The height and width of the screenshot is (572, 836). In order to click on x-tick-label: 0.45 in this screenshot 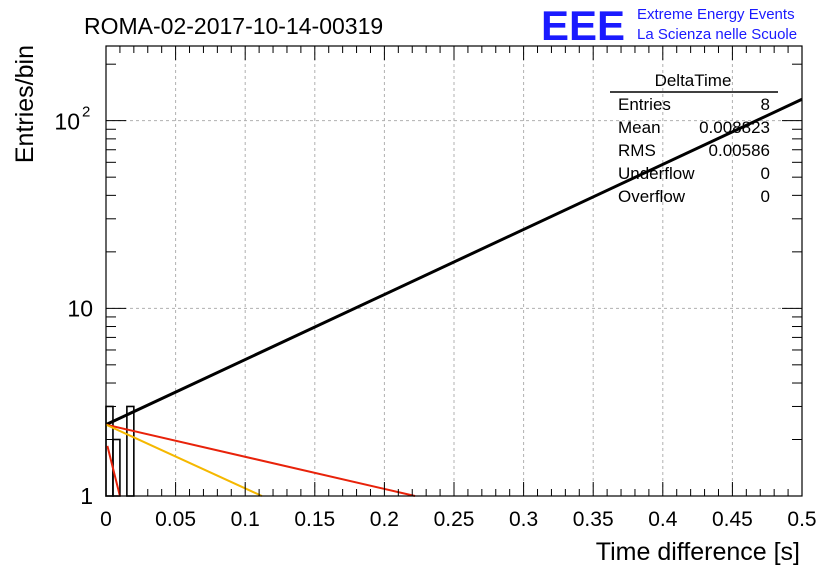, I will do `click(732, 519)`.